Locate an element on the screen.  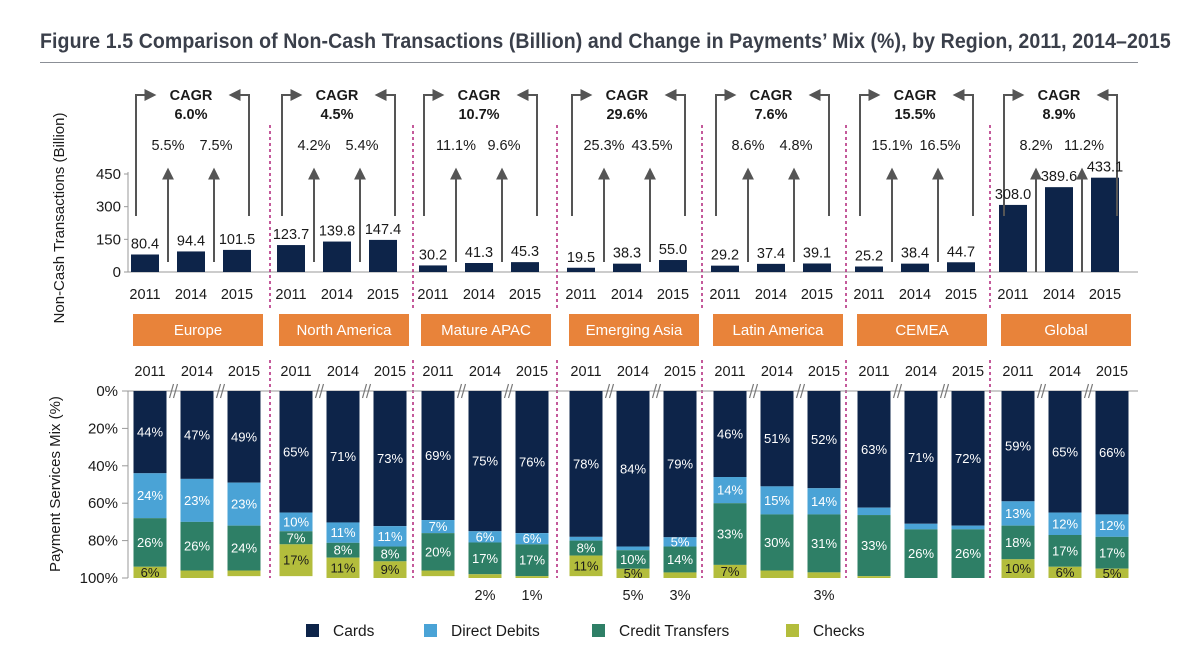
mix-below-label: 5% is located at coordinates (633, 596).